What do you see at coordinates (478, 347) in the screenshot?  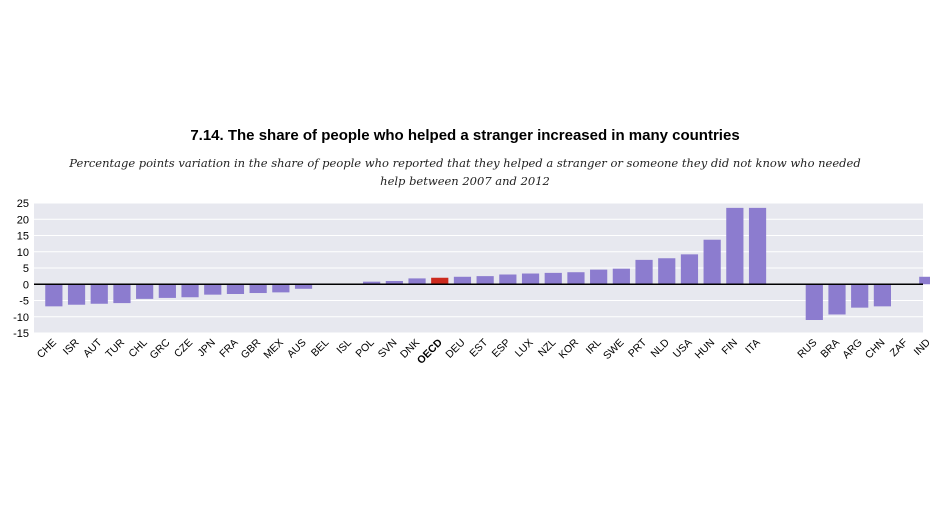 I see `x-tick-label-est: EST` at bounding box center [478, 347].